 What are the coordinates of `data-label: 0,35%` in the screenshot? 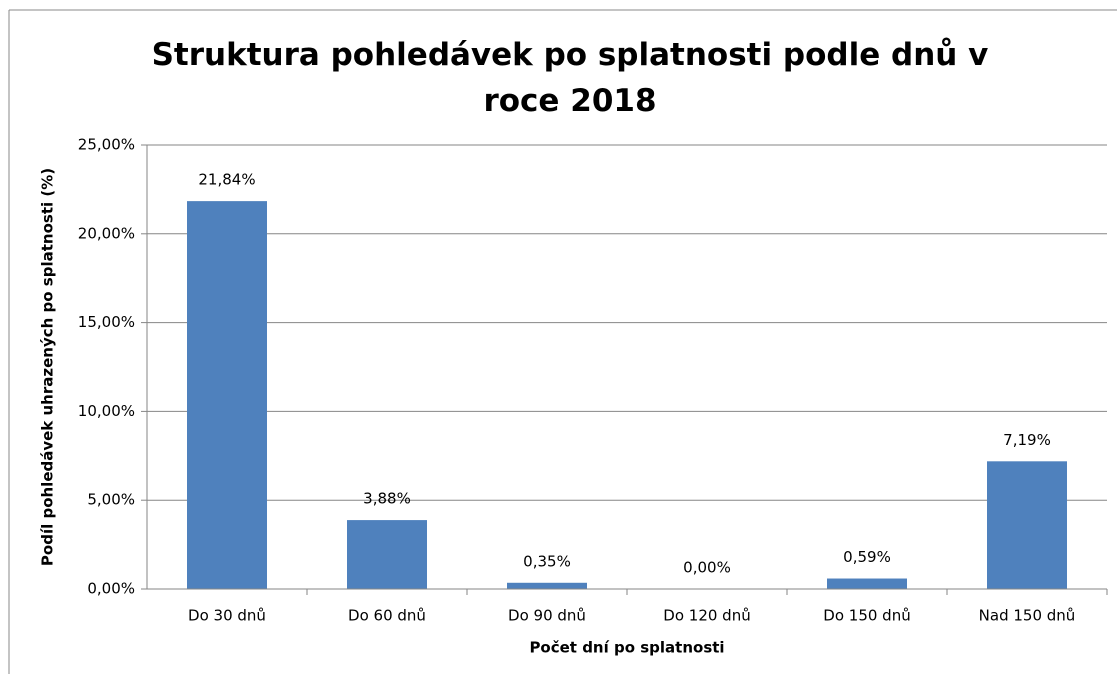 It's located at (547, 561).